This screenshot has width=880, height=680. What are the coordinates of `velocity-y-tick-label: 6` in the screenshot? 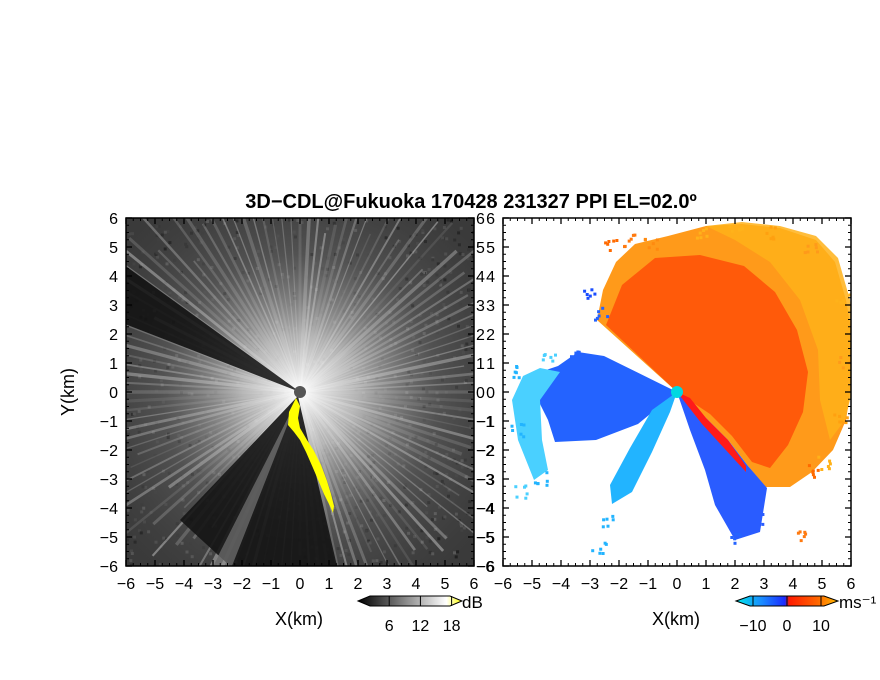 It's located at (490, 219).